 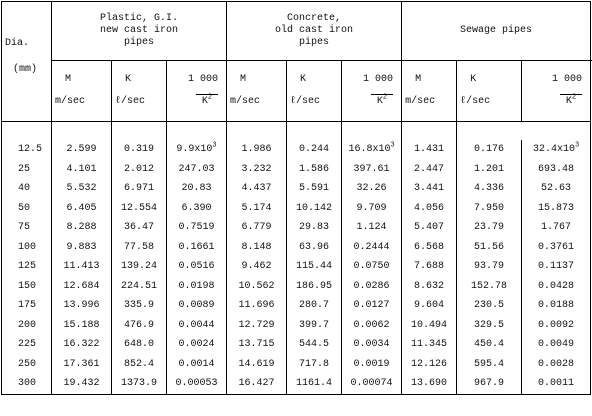 I want to click on value-cell: 0.0127, so click(x=372, y=306).